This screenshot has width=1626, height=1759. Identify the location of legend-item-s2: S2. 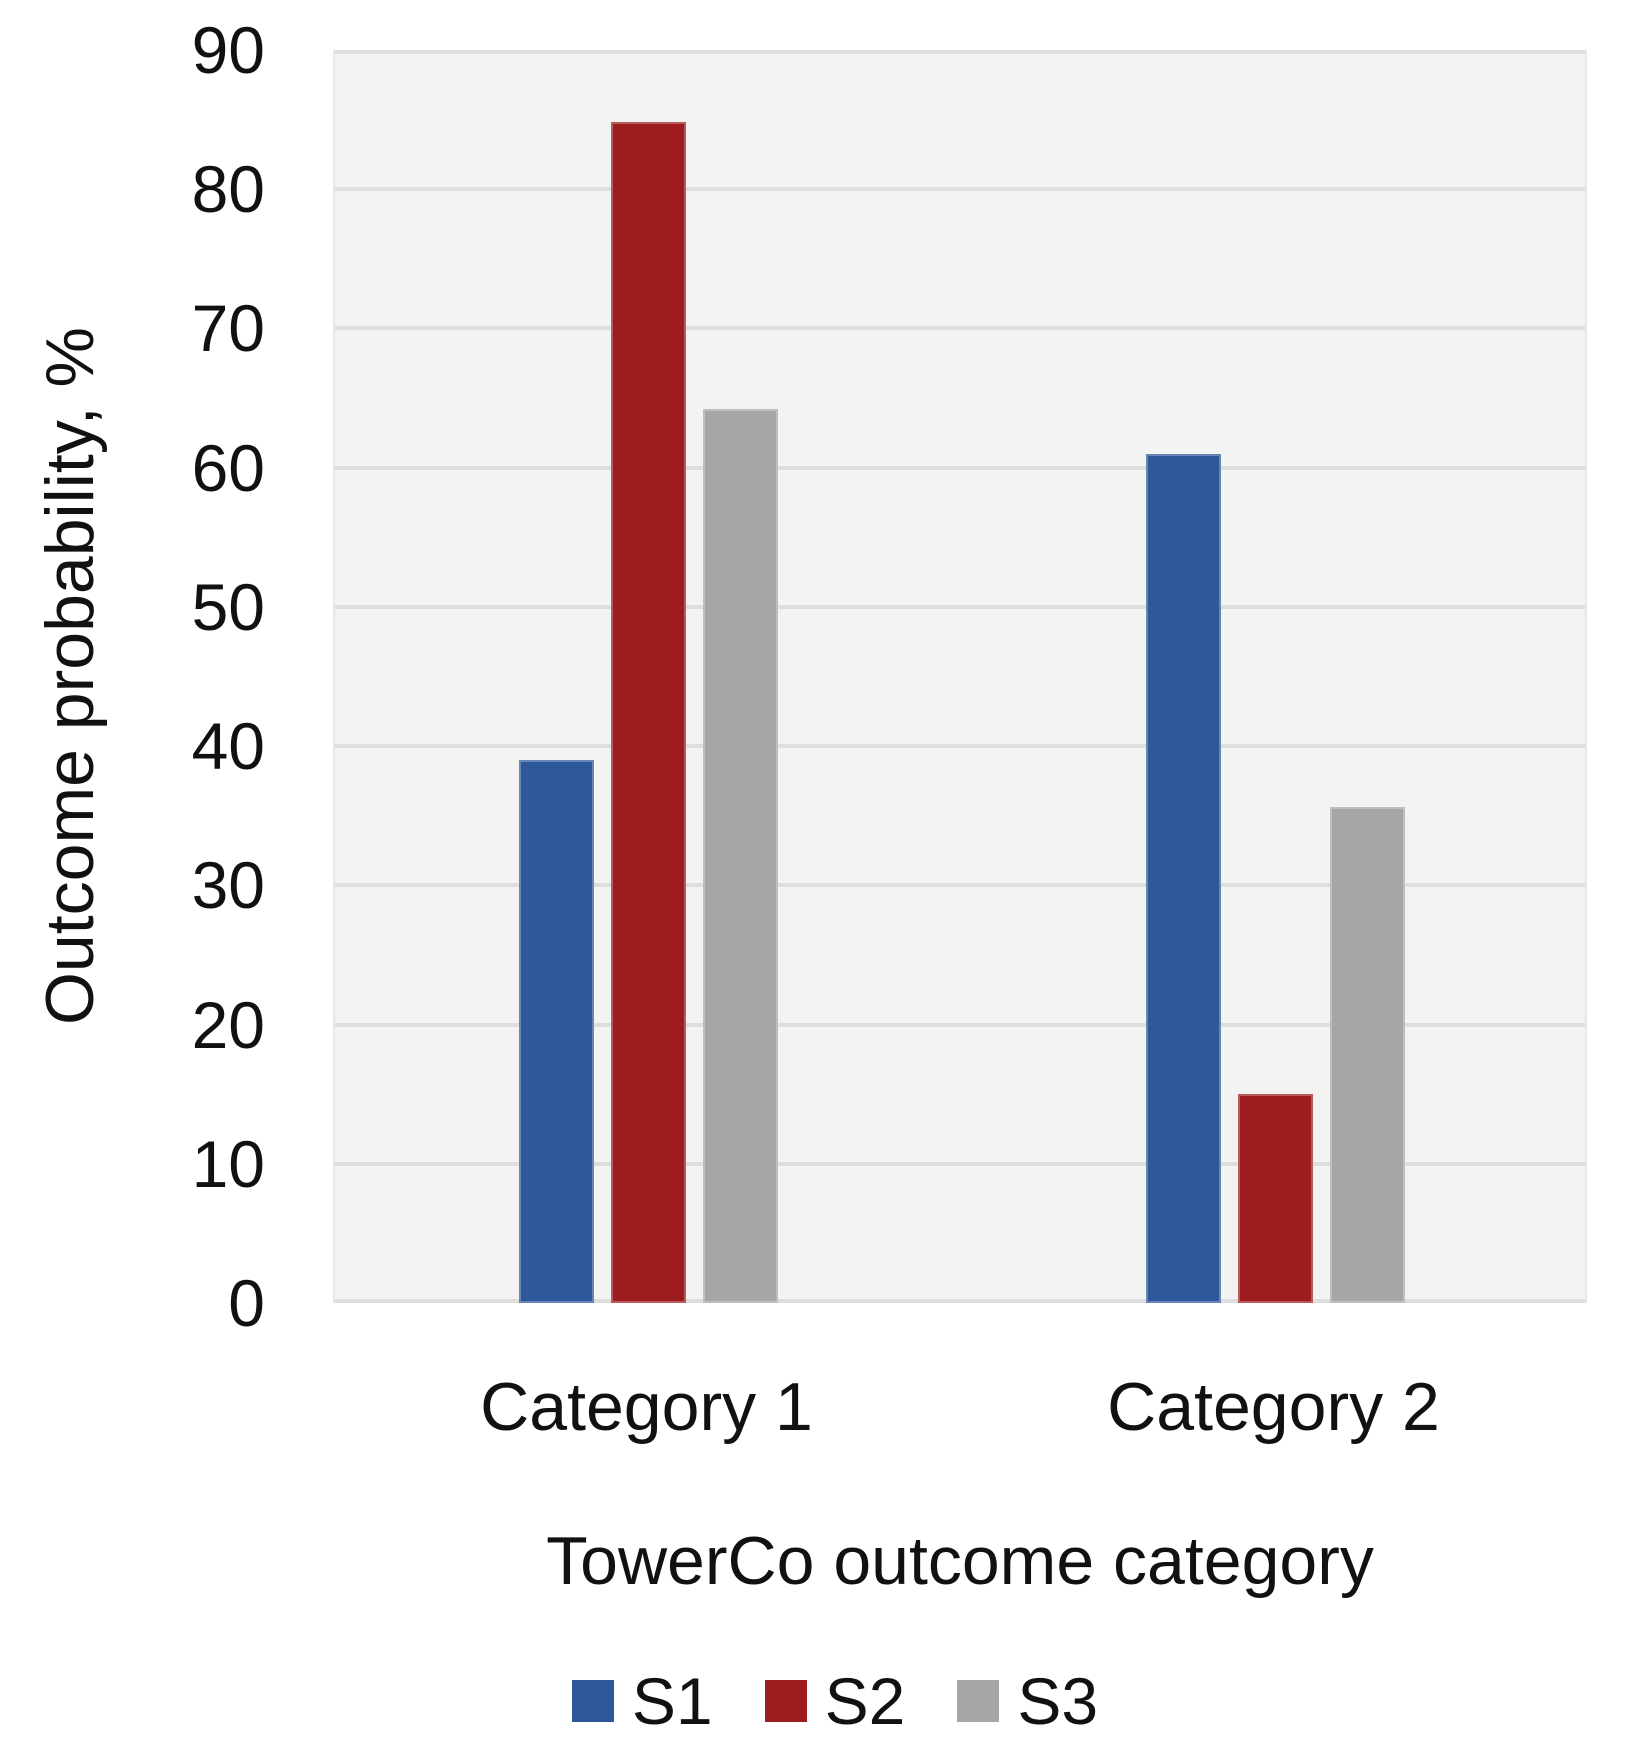
(835, 1701).